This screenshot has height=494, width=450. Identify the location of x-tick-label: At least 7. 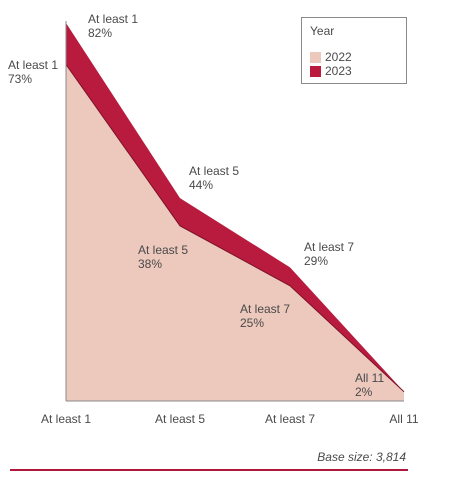
(290, 419).